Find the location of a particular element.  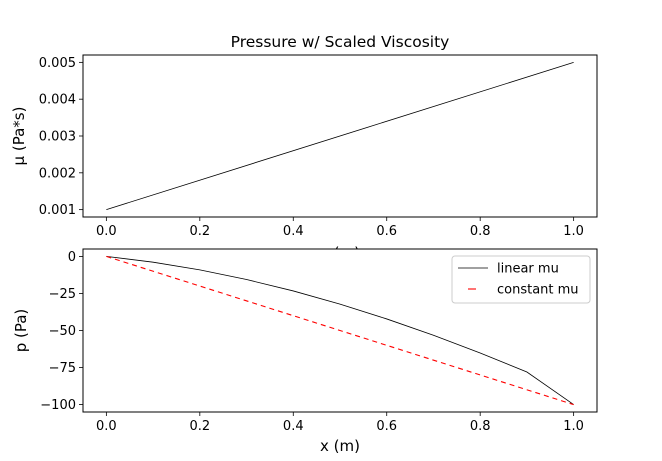

chart-title: Pressure w/ Scaled Viscosity is located at coordinates (340, 42).